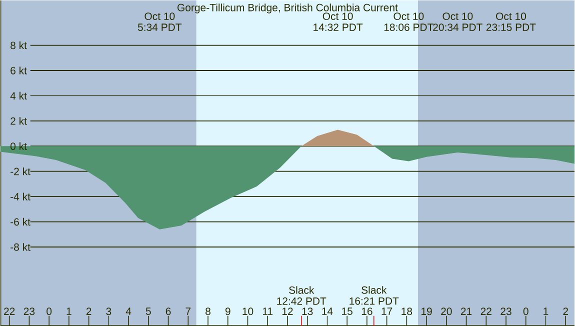 This screenshot has width=575, height=326. Describe the element at coordinates (407, 311) in the screenshot. I see `x-tick-label: 18` at that location.